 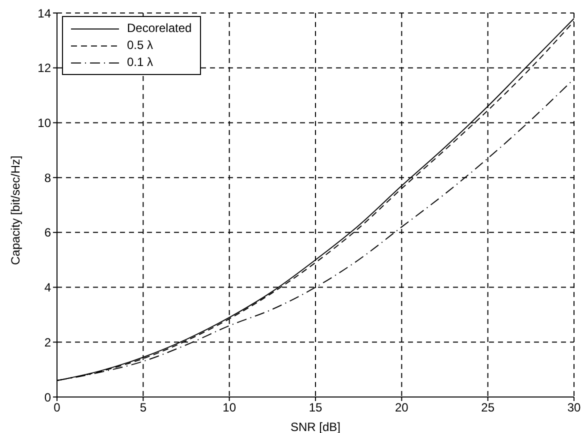 What do you see at coordinates (45, 68) in the screenshot?
I see `y-tick-label: 12` at bounding box center [45, 68].